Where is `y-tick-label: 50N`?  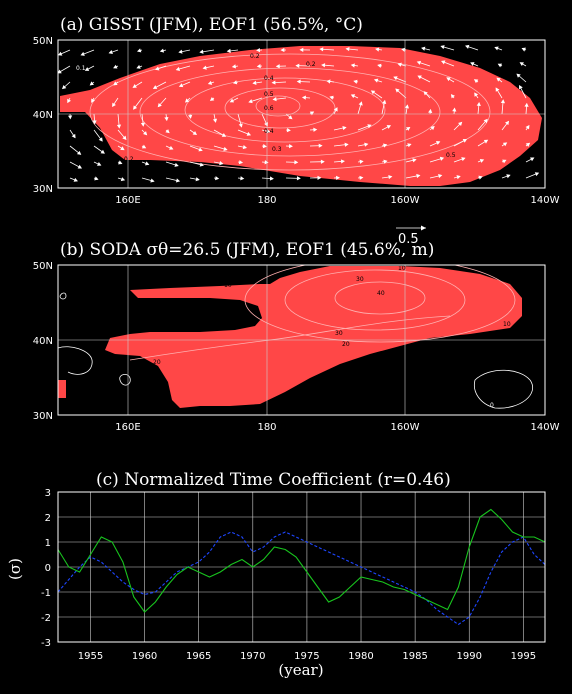
y-tick-label: 50N is located at coordinates (43, 266).